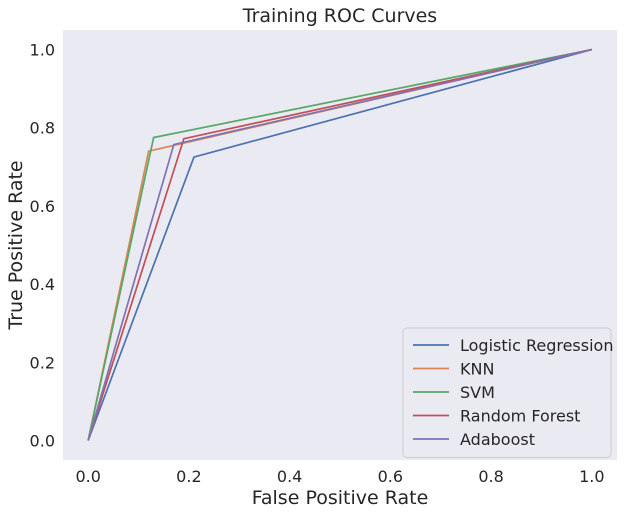 The width and height of the screenshot is (632, 515). What do you see at coordinates (87, 476) in the screenshot?
I see `x-tick-label: 0.0` at bounding box center [87, 476].